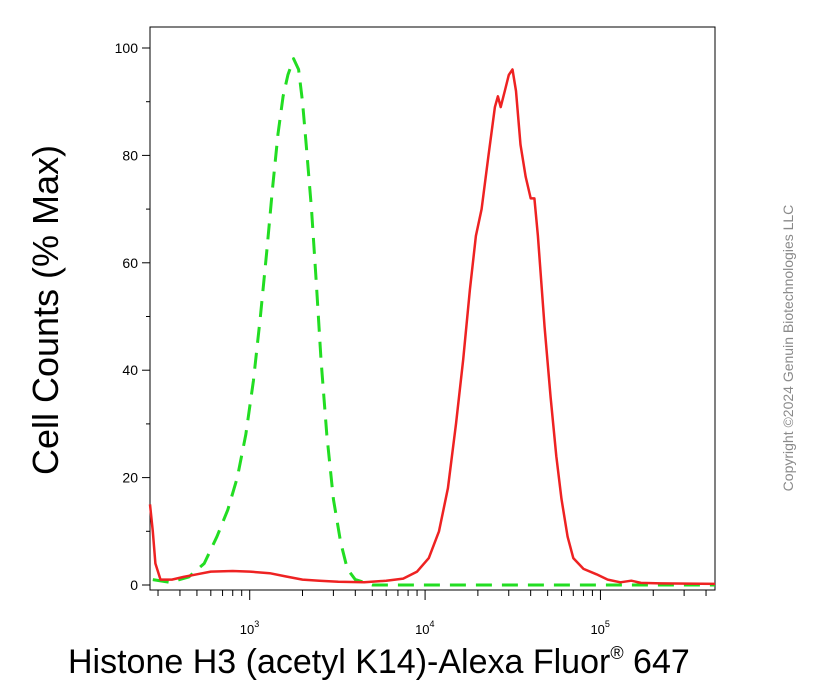  What do you see at coordinates (130, 263) in the screenshot?
I see `y-tick-label: 60` at bounding box center [130, 263].